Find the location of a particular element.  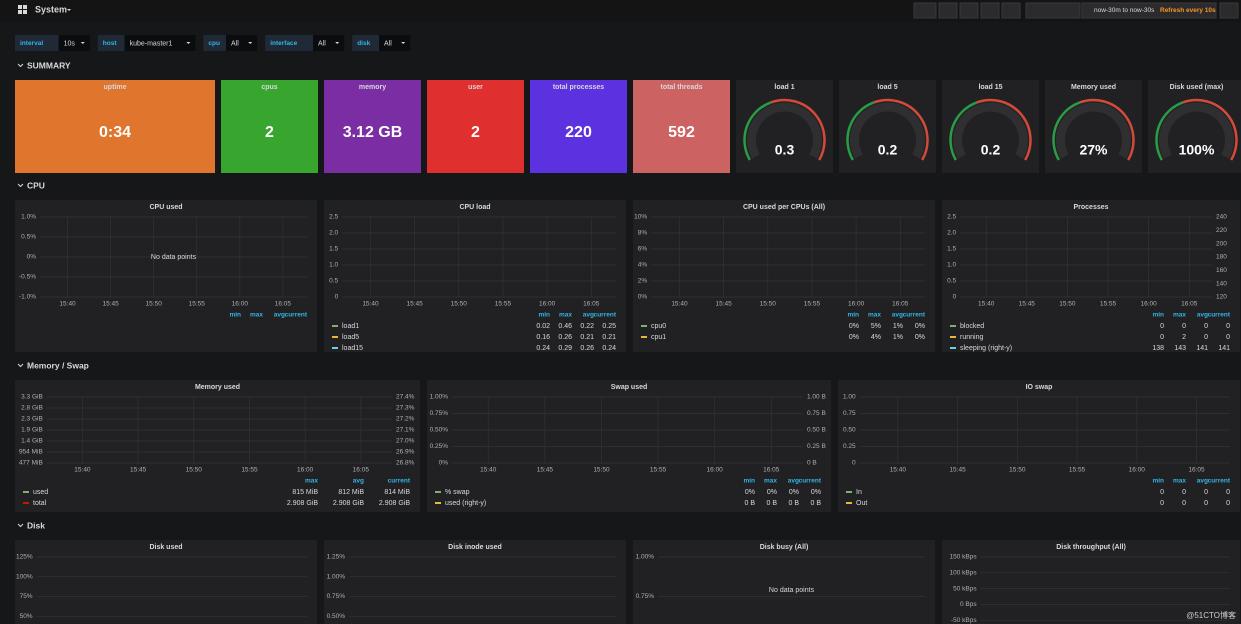

legend-name: used (right-y) is located at coordinates (465, 503).